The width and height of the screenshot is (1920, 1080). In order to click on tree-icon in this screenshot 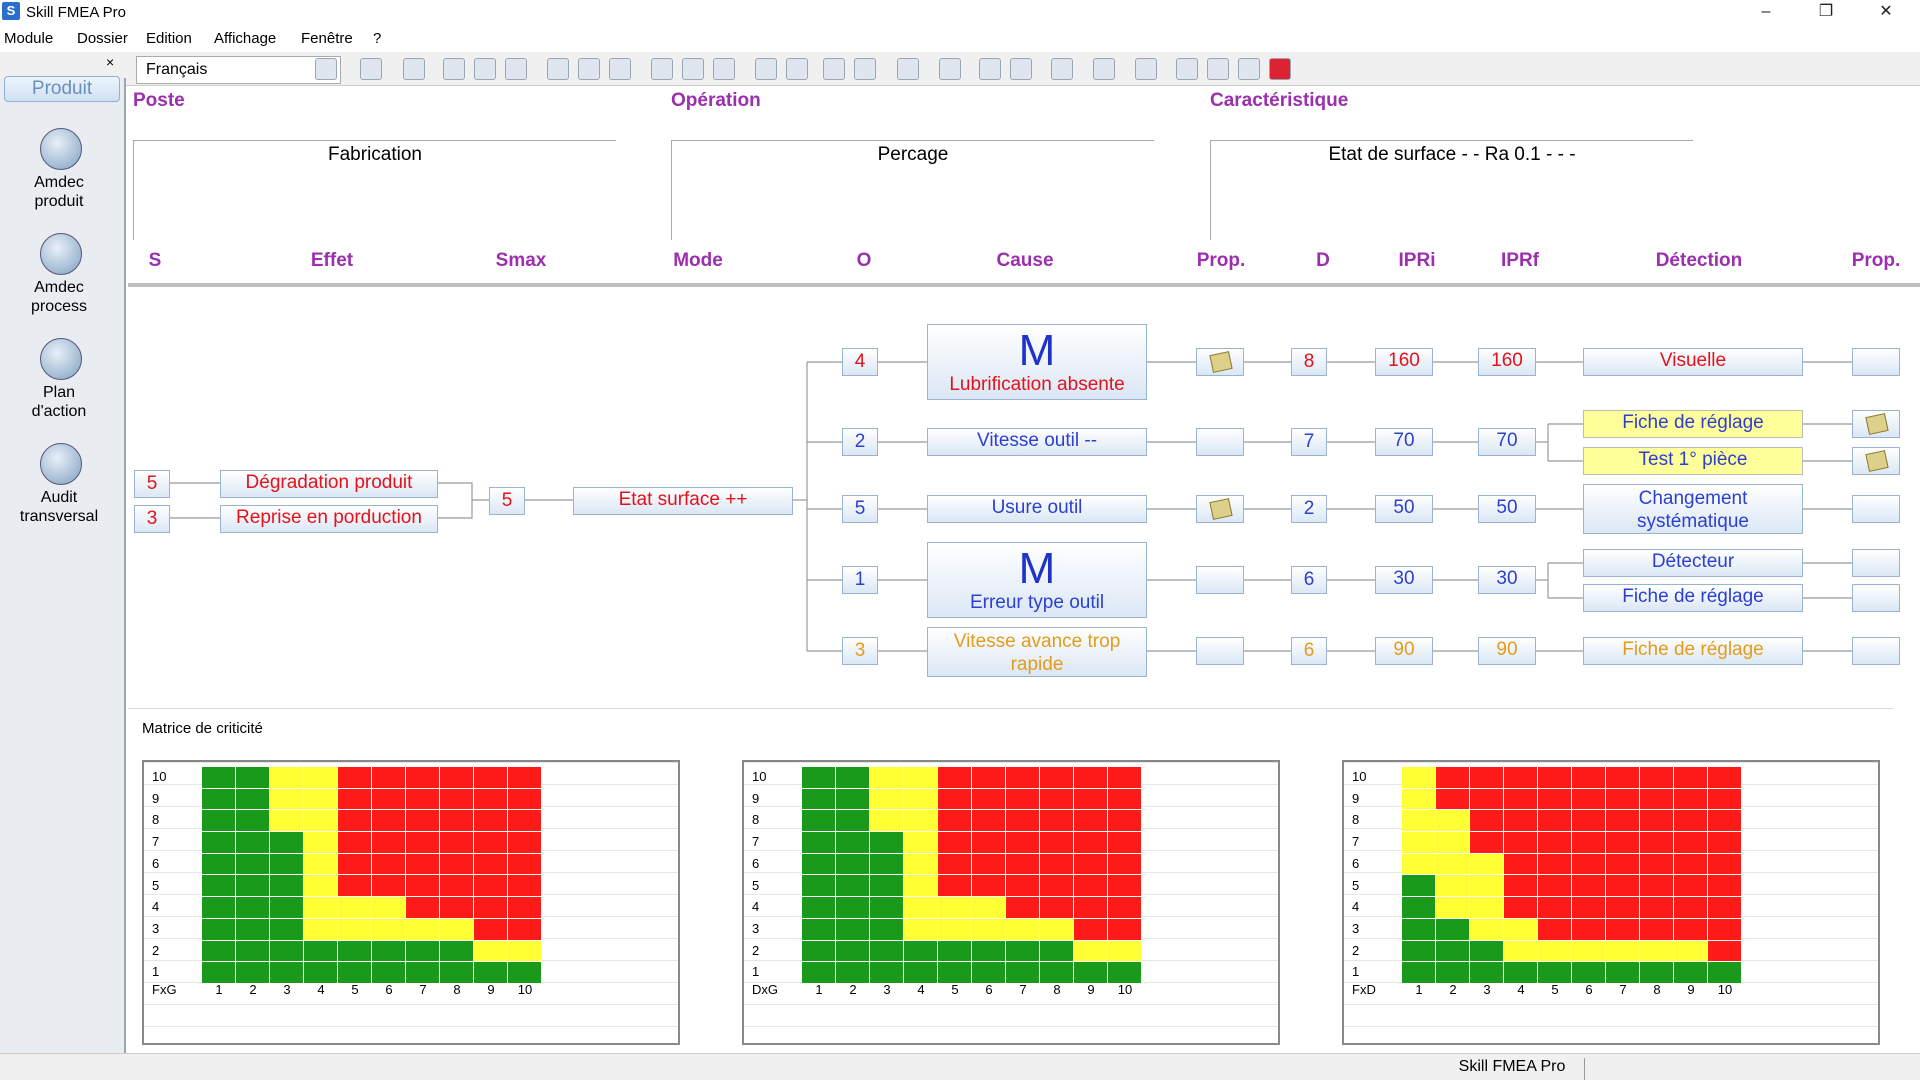, I will do `click(662, 69)`.